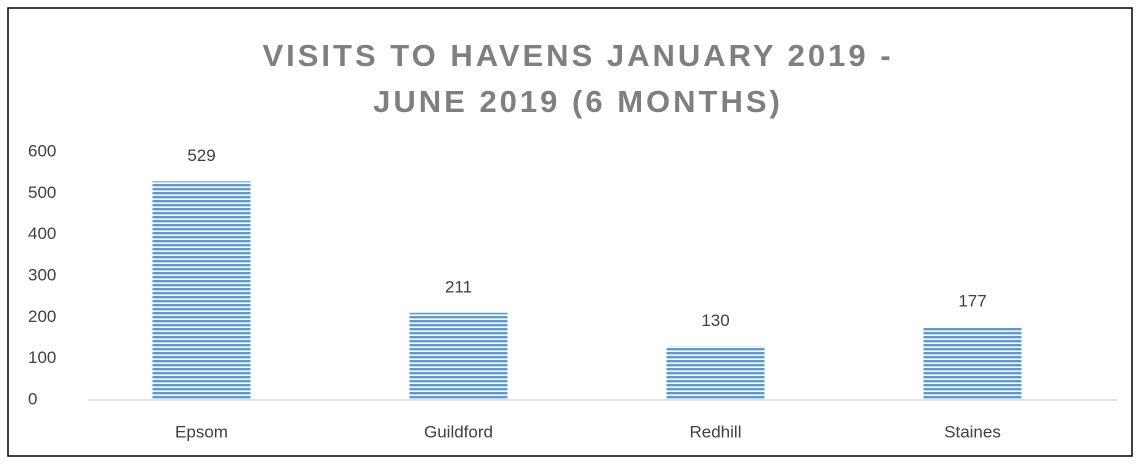 The image size is (1140, 464). What do you see at coordinates (42, 316) in the screenshot?
I see `y-tick-label: 200` at bounding box center [42, 316].